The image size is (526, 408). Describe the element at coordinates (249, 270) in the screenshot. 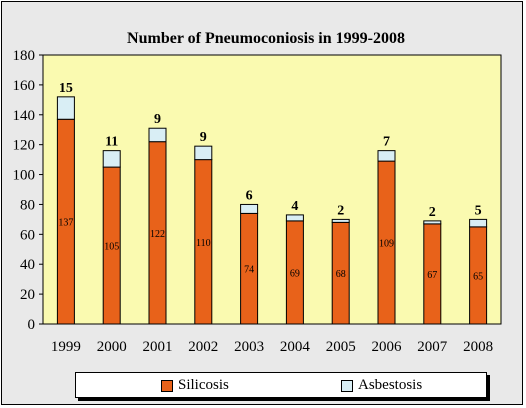

I see `silicosis-value-label: 74` at that location.